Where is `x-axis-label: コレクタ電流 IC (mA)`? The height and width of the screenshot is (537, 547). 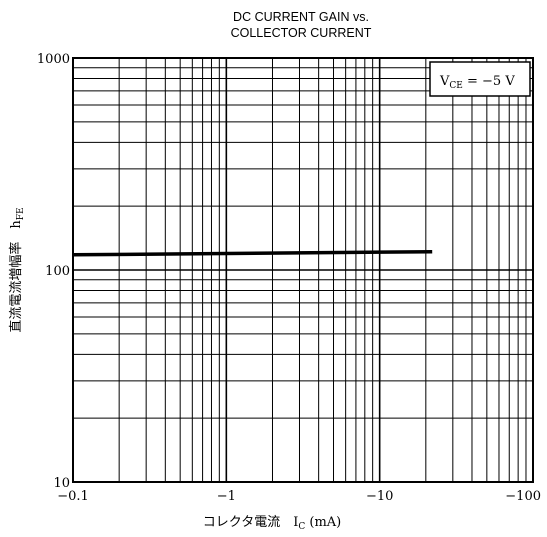 x-axis-label: コレクタ電流 IC (mA) is located at coordinates (272, 523).